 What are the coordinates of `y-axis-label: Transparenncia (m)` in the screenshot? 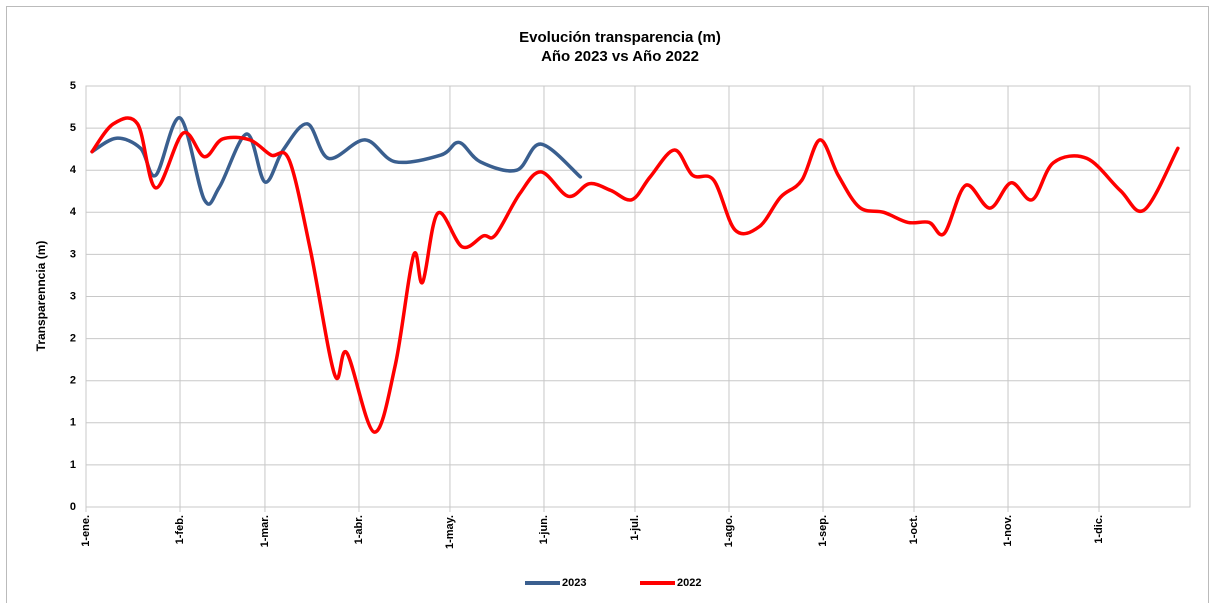 It's located at (41, 296).